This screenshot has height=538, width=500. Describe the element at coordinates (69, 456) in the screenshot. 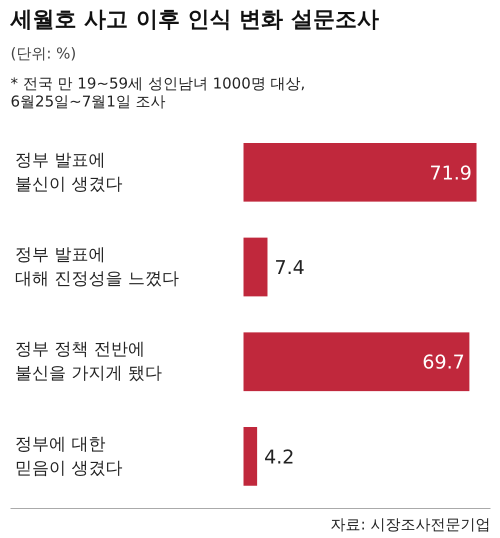

I see `y-tick-label: 정부에 대한 믿음이 생겼다` at that location.